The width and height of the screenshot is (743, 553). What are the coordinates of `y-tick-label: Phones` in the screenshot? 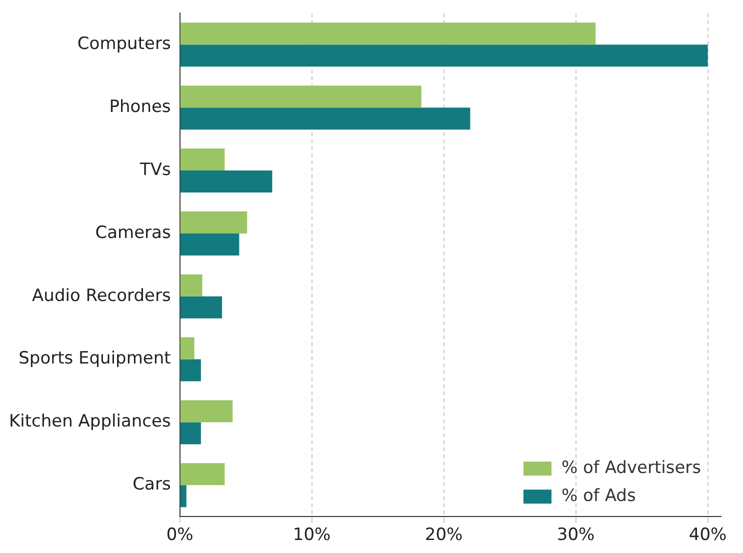 It's located at (140, 107).